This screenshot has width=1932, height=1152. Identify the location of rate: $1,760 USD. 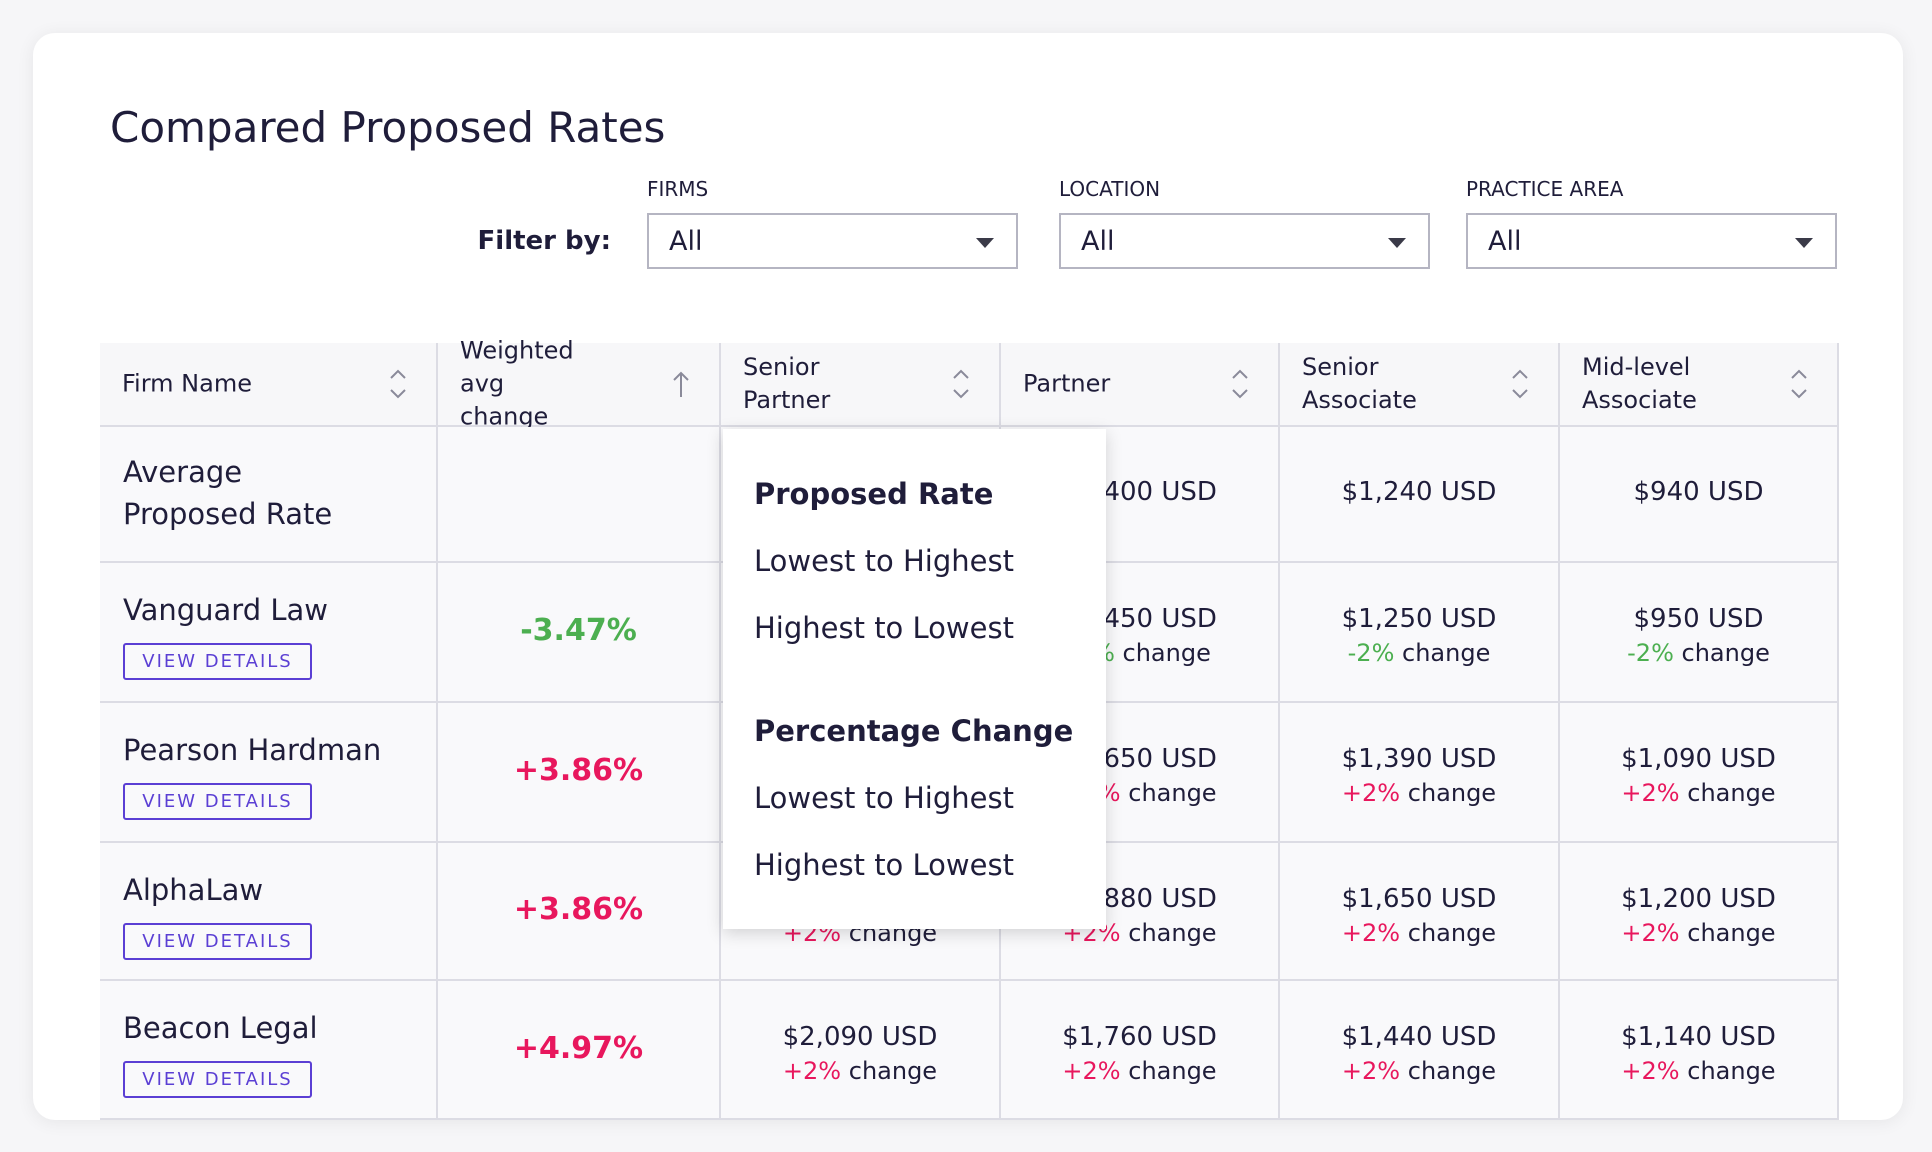
(1139, 1037).